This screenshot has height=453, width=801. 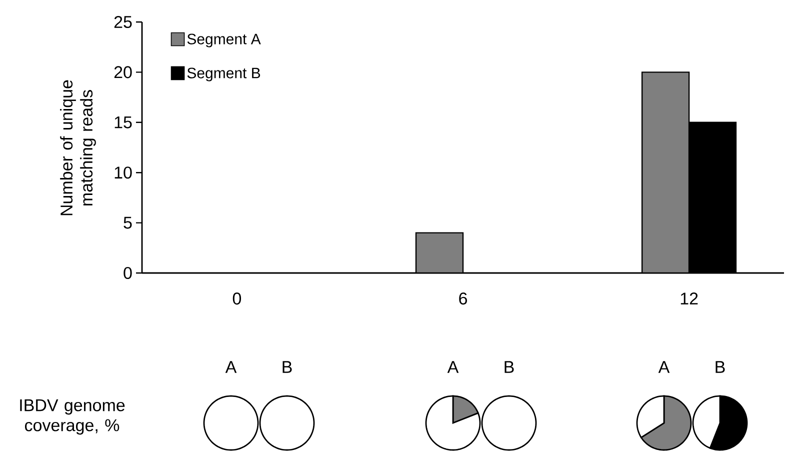 I want to click on x-tick-label: 12, so click(x=689, y=298).